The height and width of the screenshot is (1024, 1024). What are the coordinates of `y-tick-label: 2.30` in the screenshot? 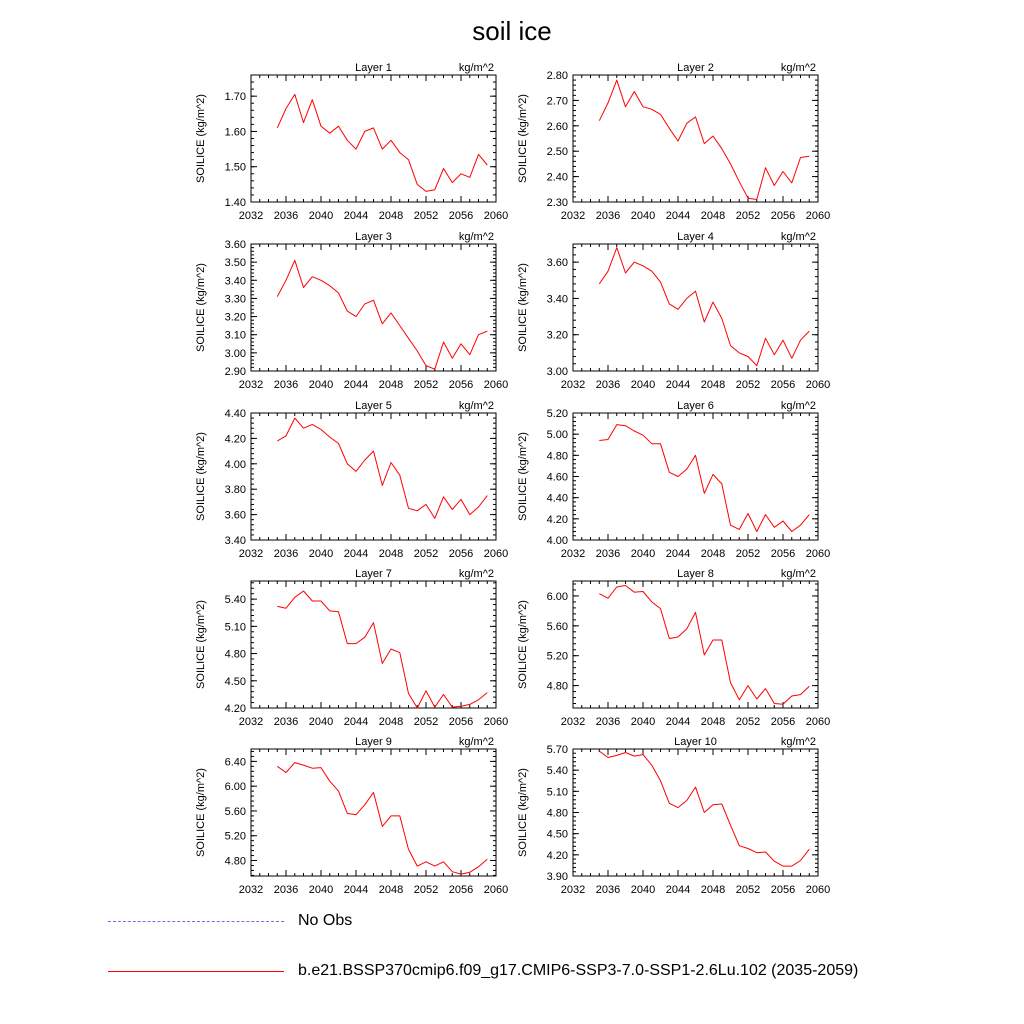 It's located at (557, 203).